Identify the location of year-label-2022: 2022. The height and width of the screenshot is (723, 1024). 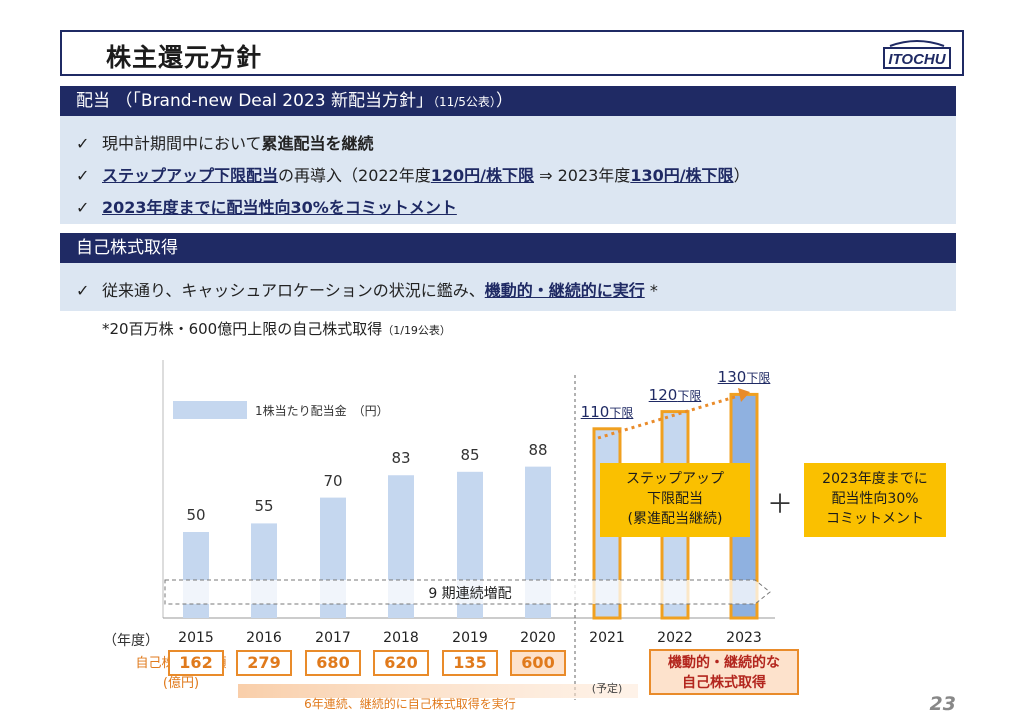
(675, 638).